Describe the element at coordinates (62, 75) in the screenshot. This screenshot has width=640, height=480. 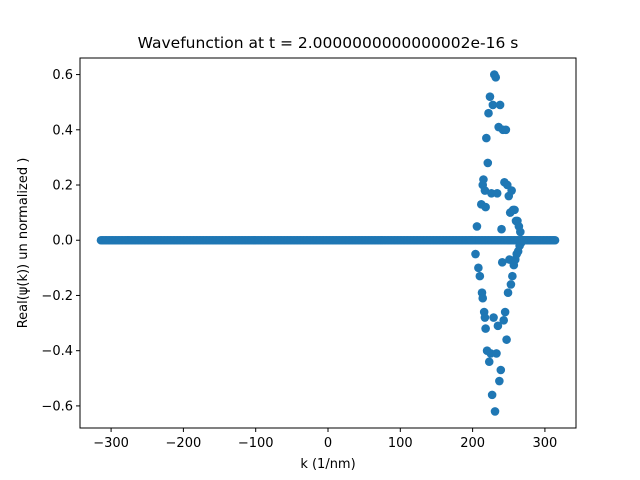
I see `y-tick-label: 0.6` at that location.